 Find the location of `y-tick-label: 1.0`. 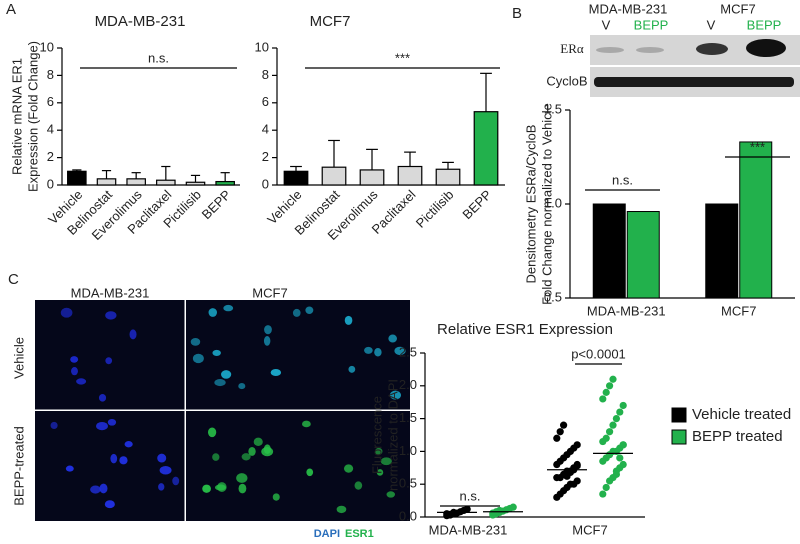

y-tick-label: 1.0 is located at coordinates (408, 450).